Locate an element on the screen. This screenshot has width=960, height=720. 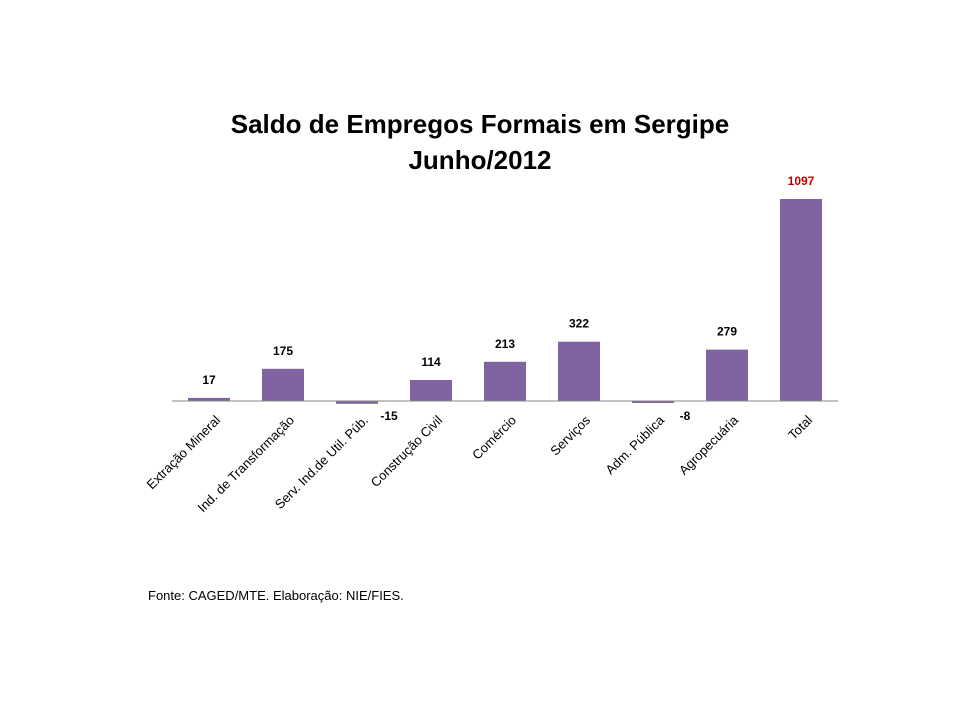
source-note: Fonte: CAGED/MTE. Elaboração: NIE/FIES. is located at coordinates (276, 595).